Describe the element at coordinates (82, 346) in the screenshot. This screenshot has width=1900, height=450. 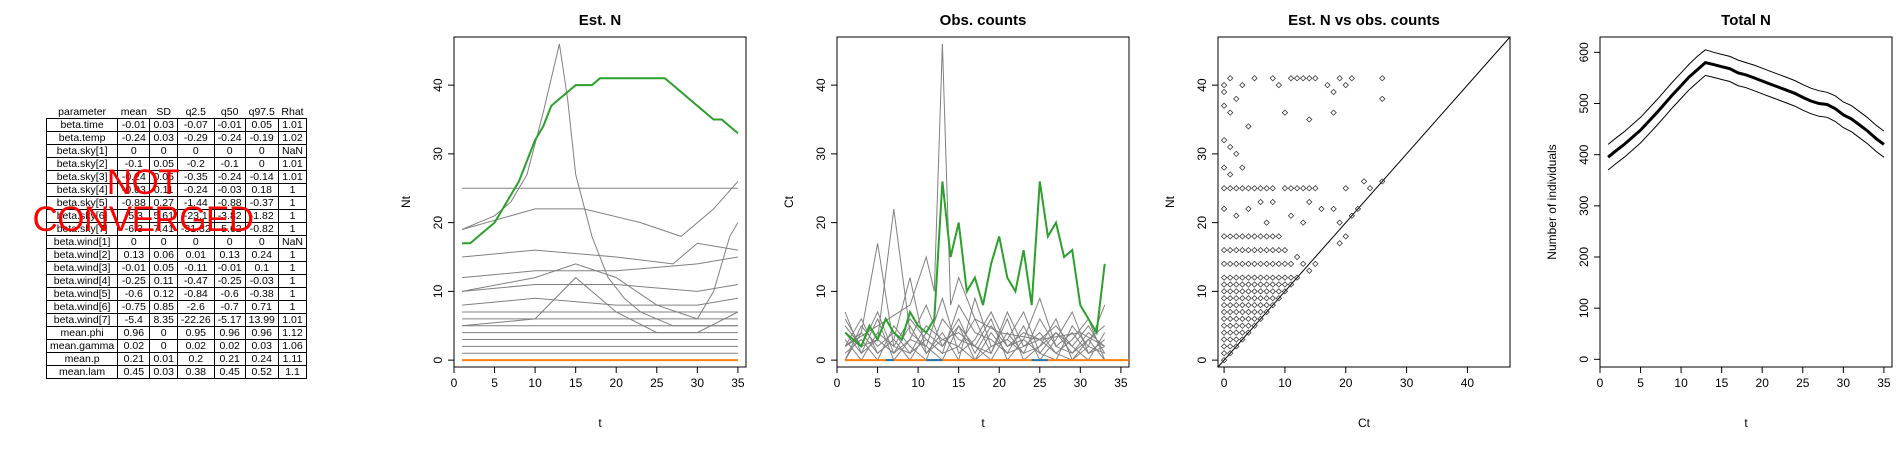
I see `parameter-name-cell: mean.gamma` at that location.